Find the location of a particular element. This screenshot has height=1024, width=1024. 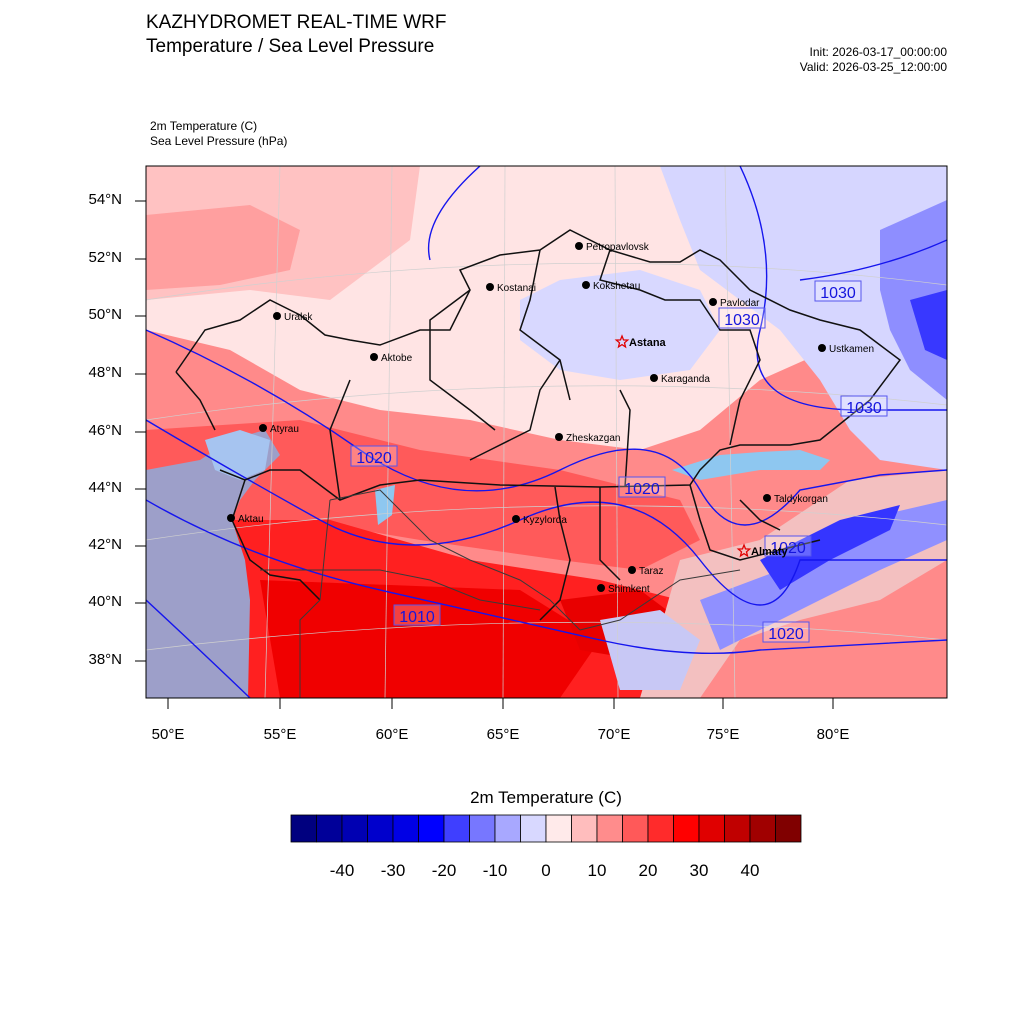

colorbar-tick-label: 20 is located at coordinates (648, 870).